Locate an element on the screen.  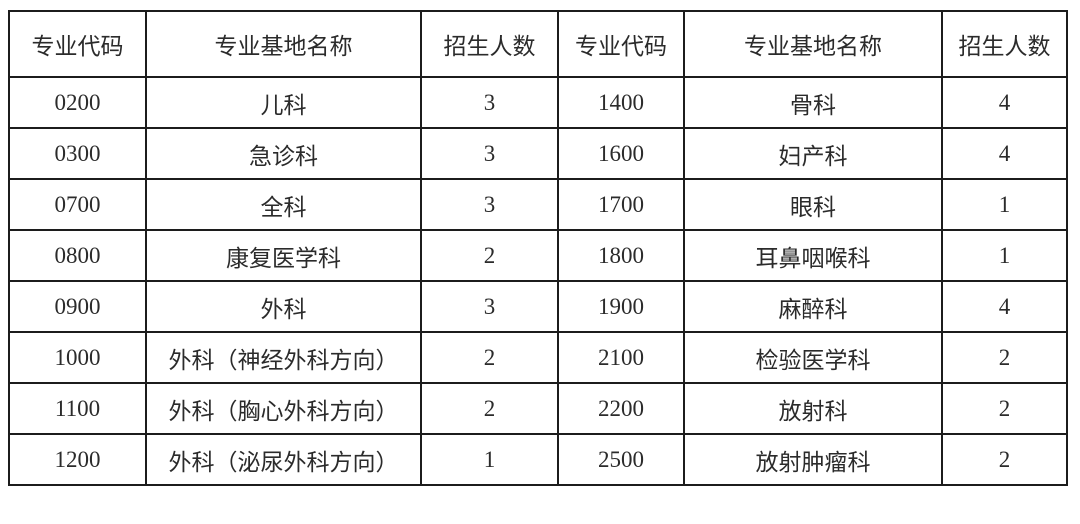
table-cell: 2500 is located at coordinates (621, 459).